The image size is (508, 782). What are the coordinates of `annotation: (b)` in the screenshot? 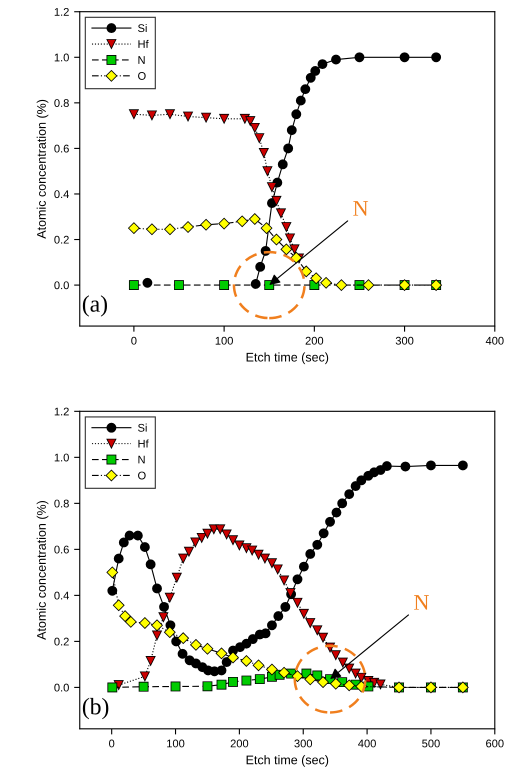 It's located at (95, 709).